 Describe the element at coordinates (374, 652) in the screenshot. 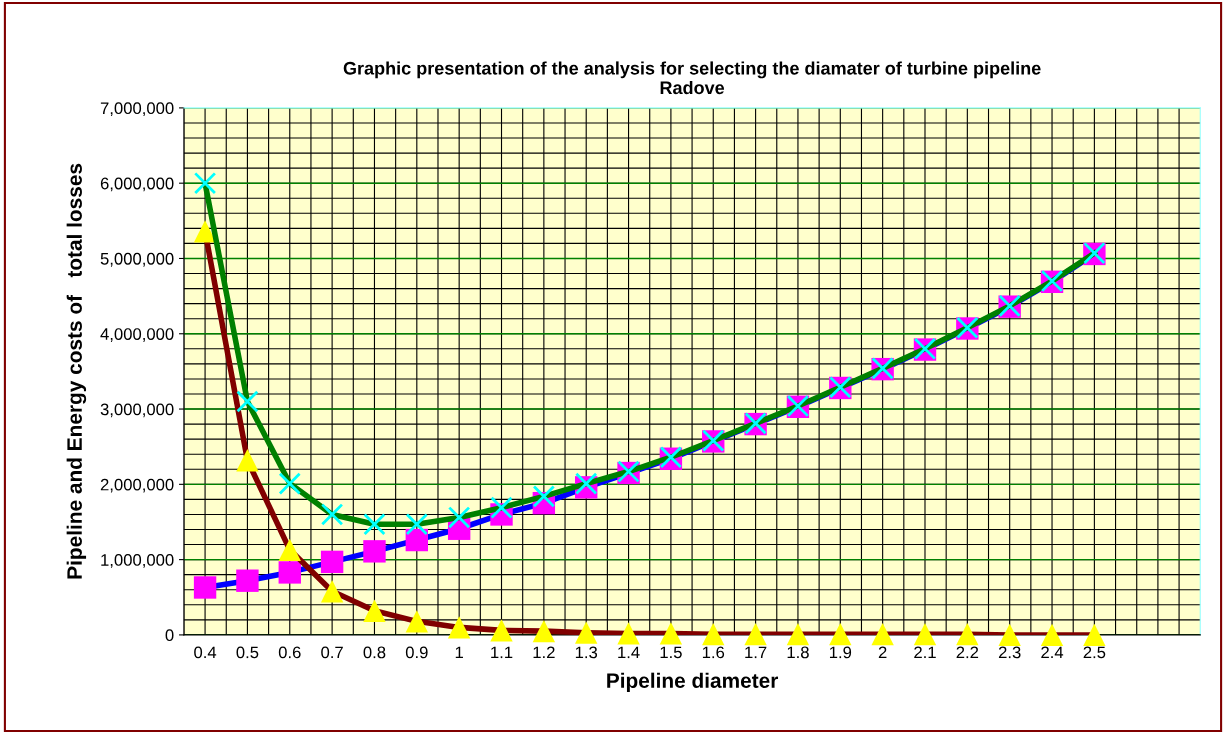

I see `x-tick-label: 0.8` at that location.